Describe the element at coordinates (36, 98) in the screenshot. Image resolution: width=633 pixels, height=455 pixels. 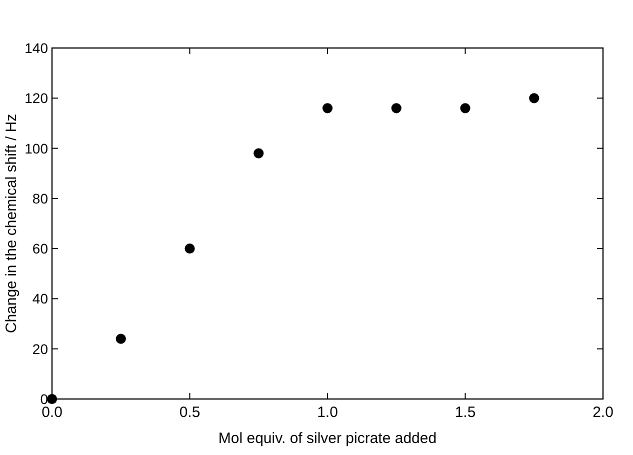
I see `y-tick-label: 120` at that location.